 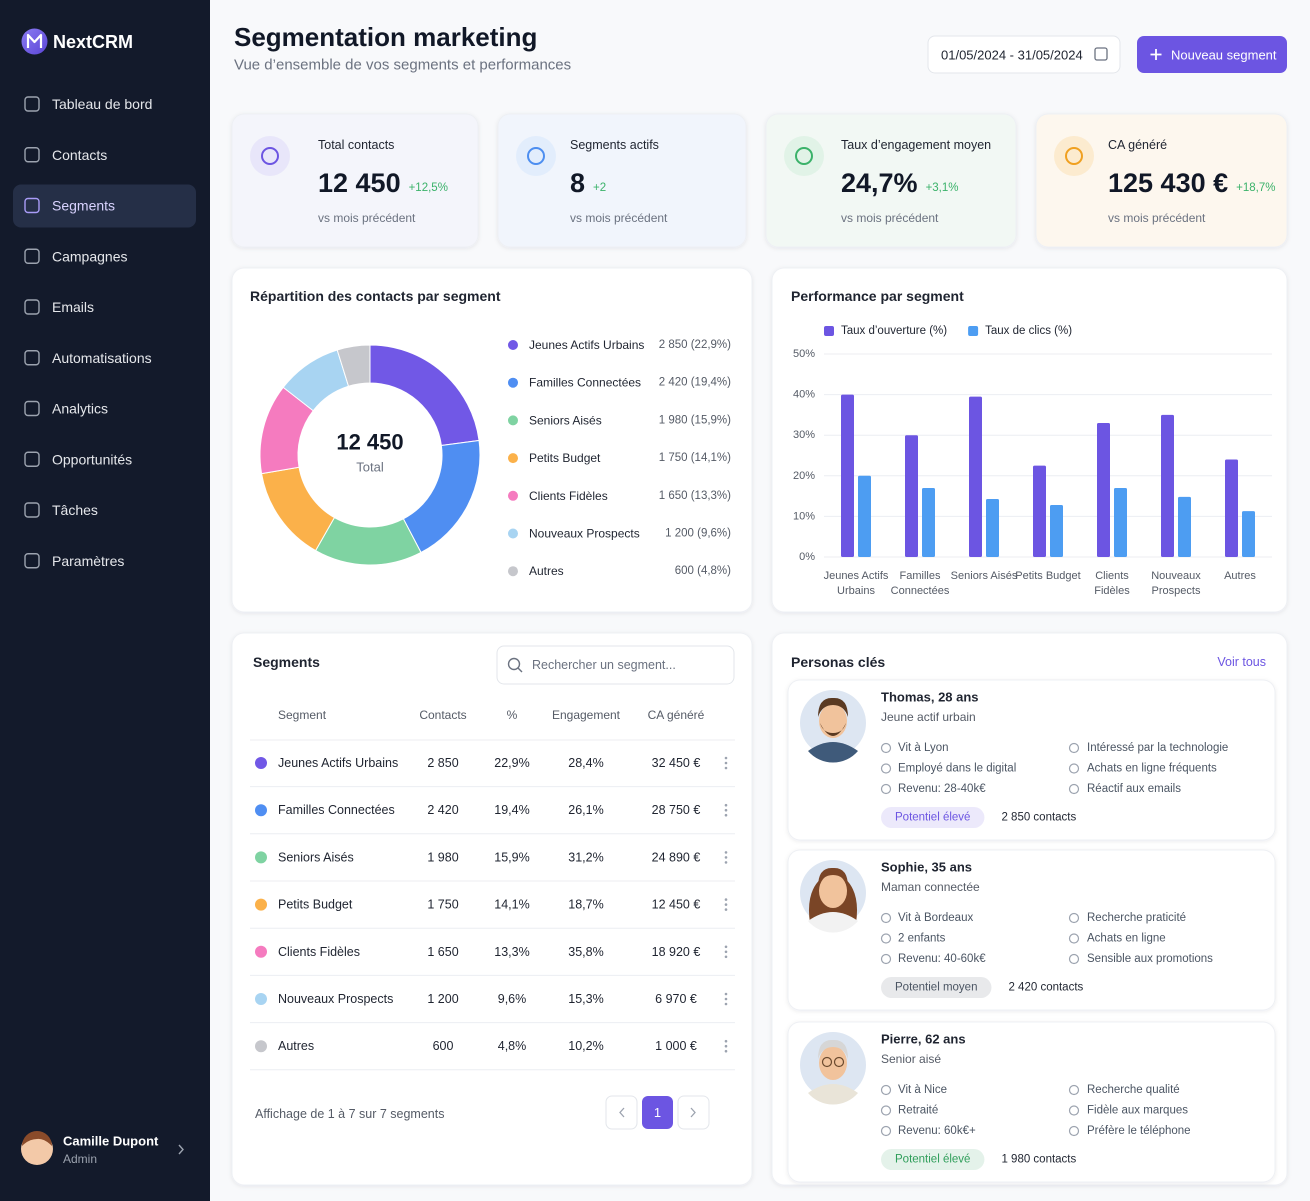 I want to click on nav-item: Analytics, so click(x=80, y=409).